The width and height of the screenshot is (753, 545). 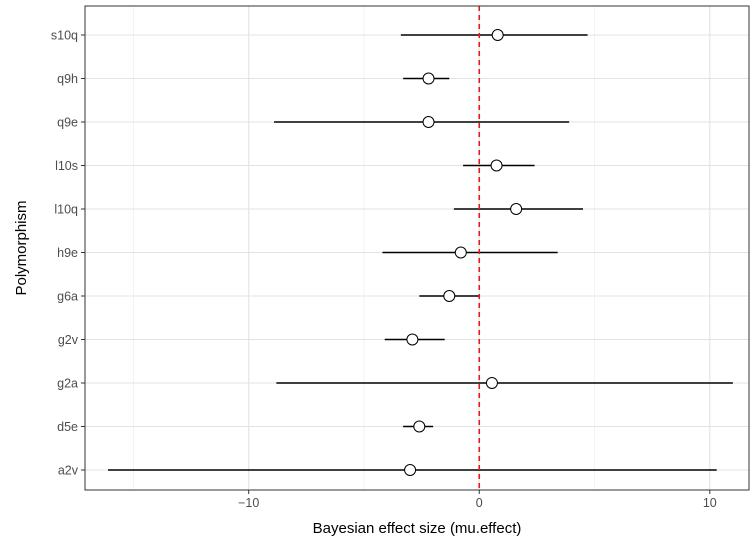 I want to click on x-tick-label: 10, so click(x=710, y=503).